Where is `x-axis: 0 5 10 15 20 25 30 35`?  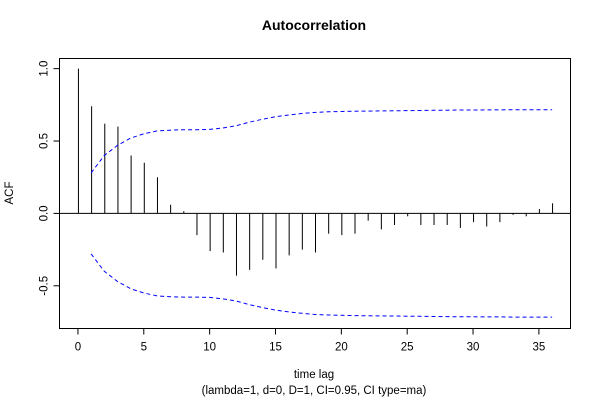 x-axis: 0 5 10 15 20 25 30 35 is located at coordinates (310, 341).